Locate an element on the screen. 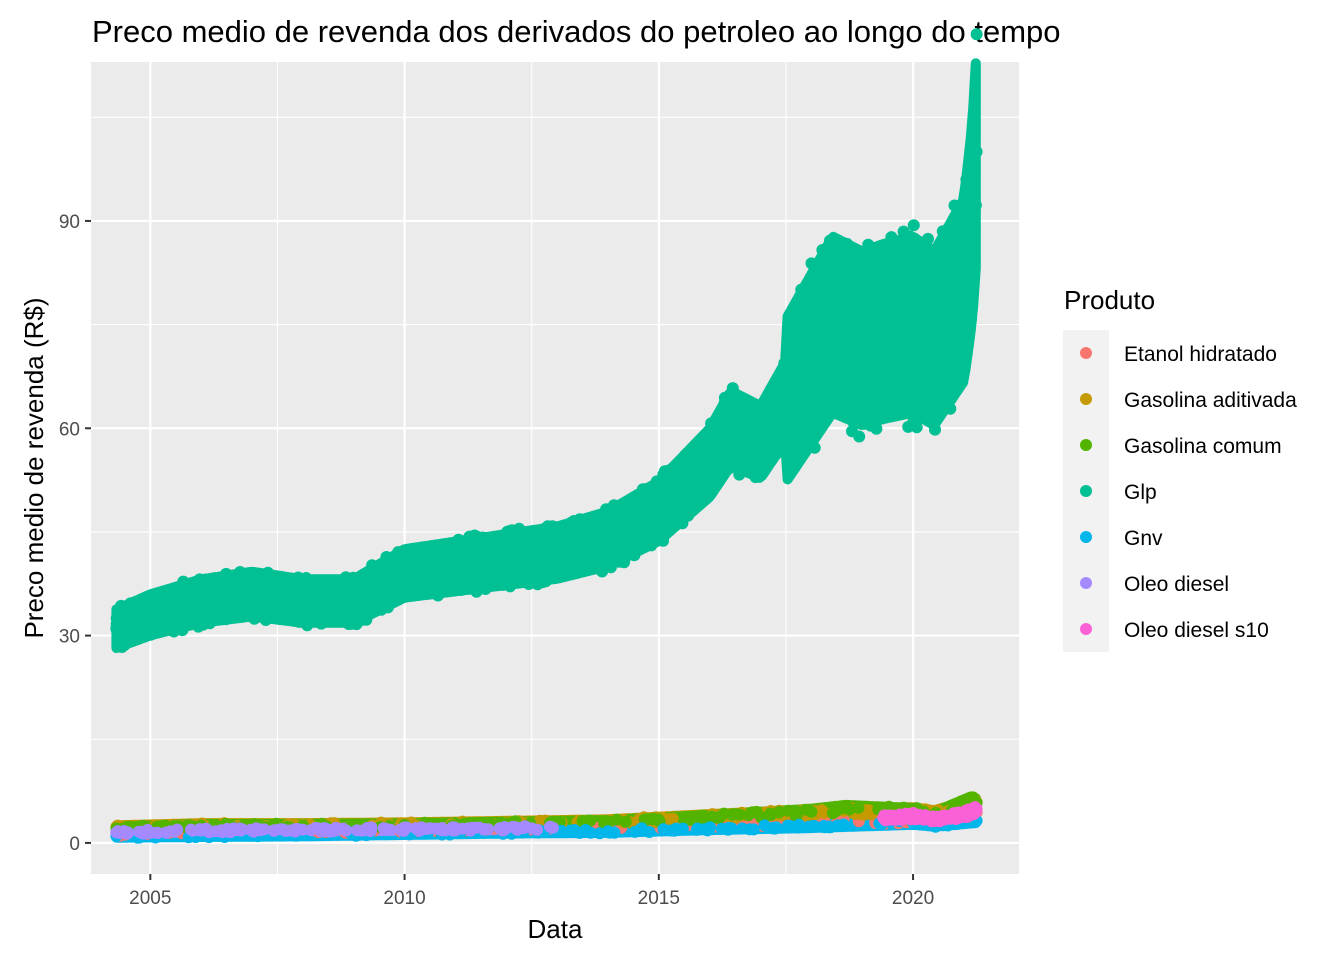 The width and height of the screenshot is (1344, 960). x-tick-label: 2015 is located at coordinates (659, 898).